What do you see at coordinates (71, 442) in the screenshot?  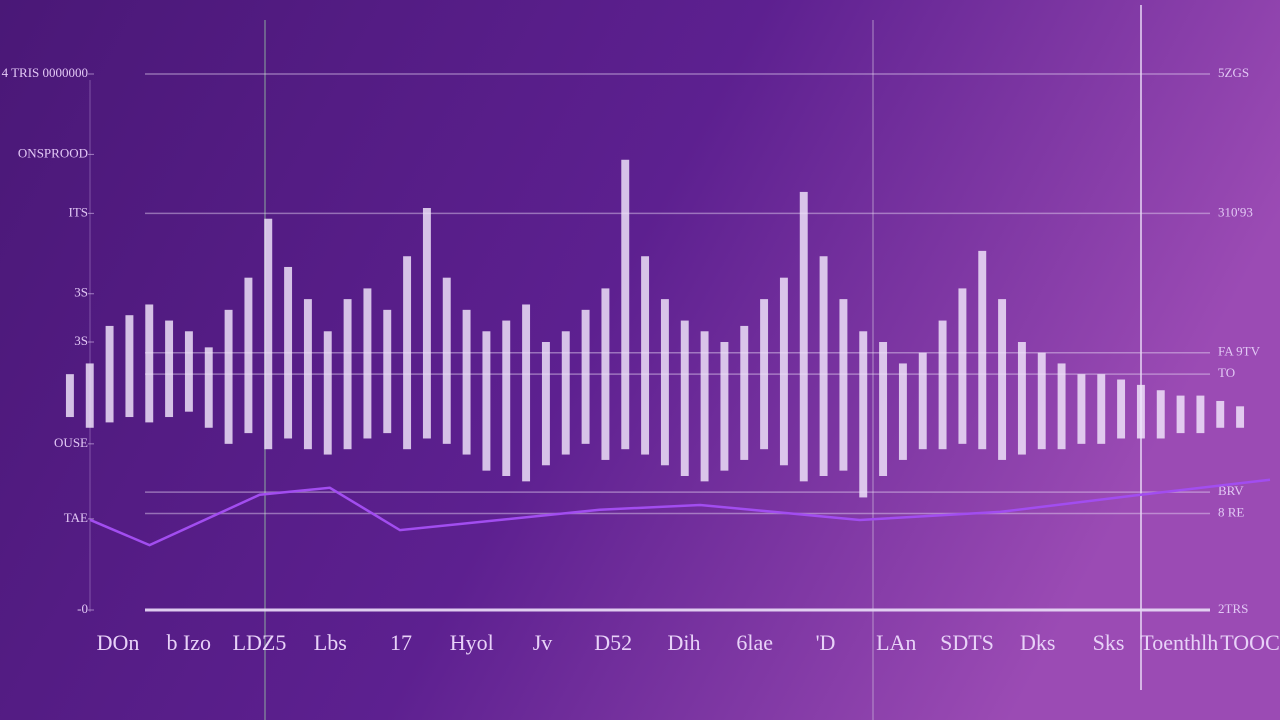 I see `y-tick-label: OUSE` at bounding box center [71, 442].